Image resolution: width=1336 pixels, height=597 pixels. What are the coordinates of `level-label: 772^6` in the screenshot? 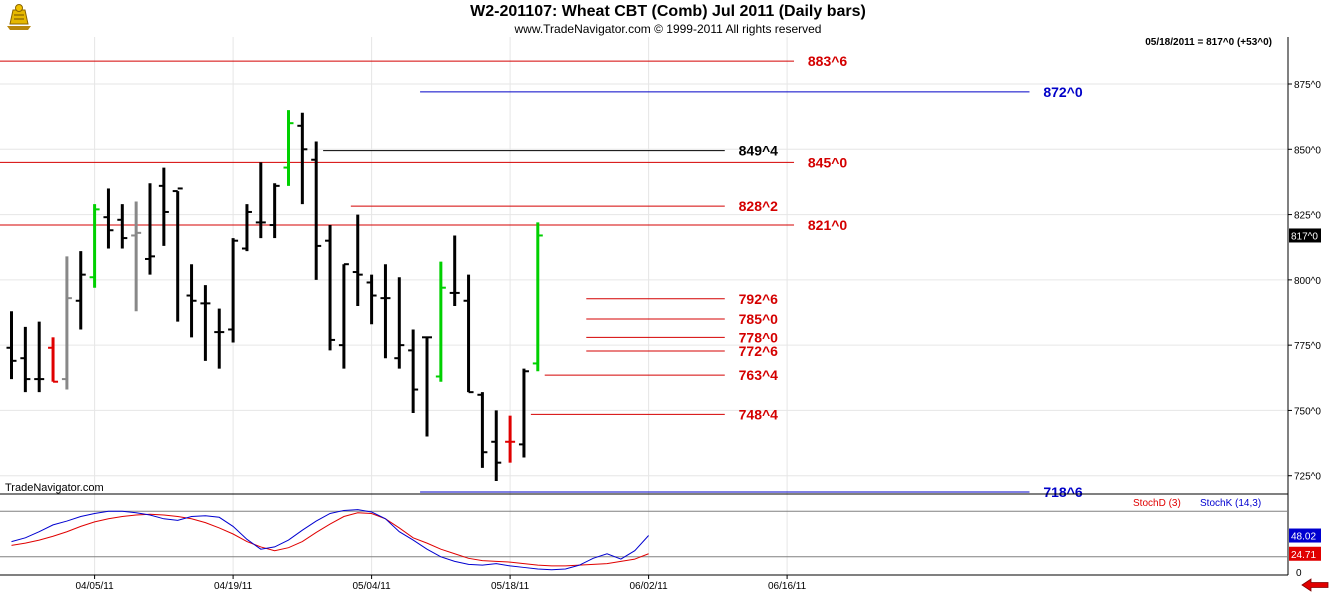 It's located at (759, 351).